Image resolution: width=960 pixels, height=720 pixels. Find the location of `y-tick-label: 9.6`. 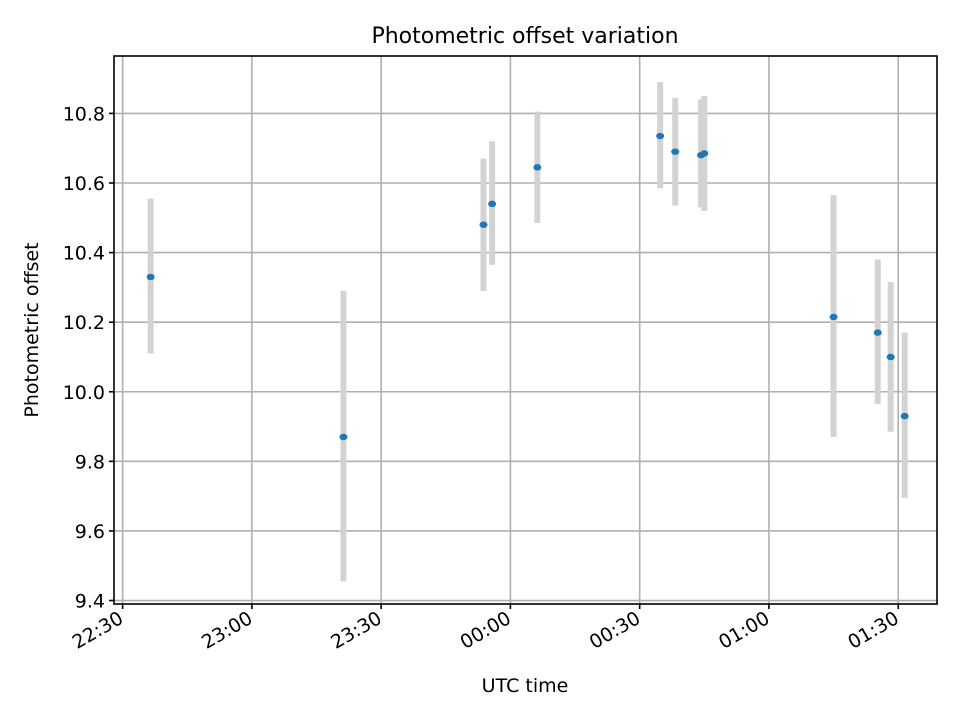

y-tick-label: 9.6 is located at coordinates (90, 532).